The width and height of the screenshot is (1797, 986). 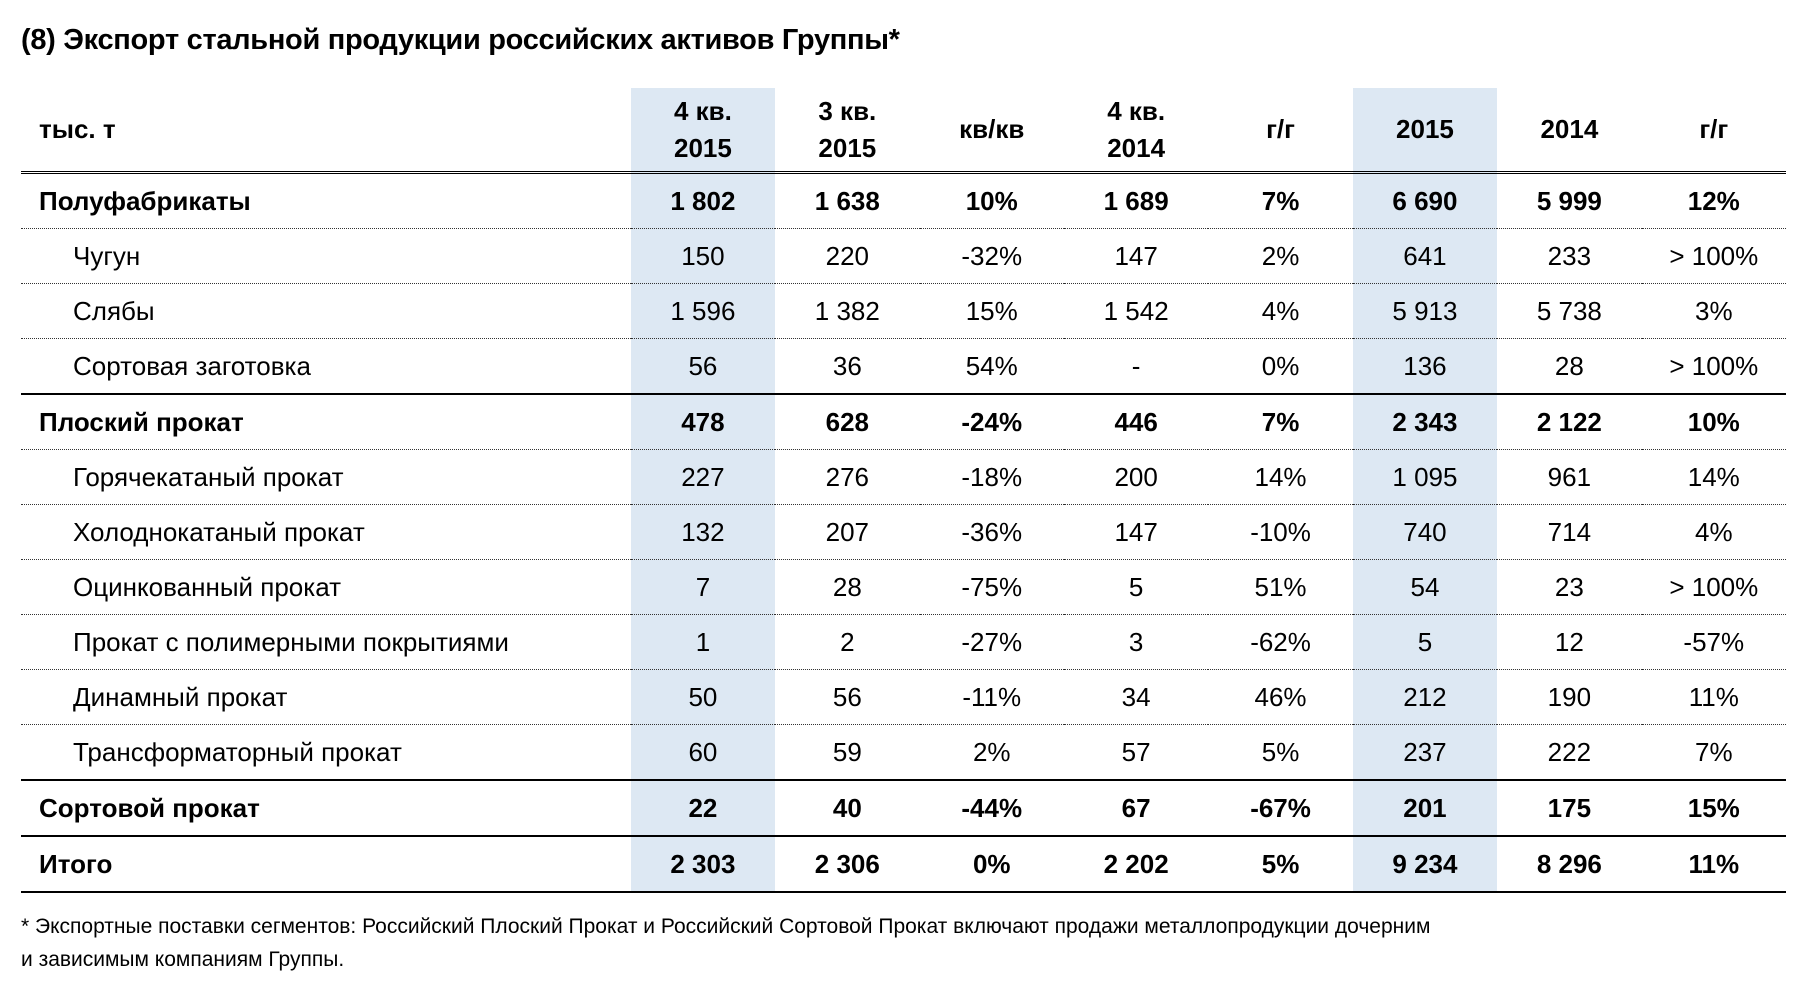 I want to click on header-line-2: 2014, so click(x=1136, y=147).